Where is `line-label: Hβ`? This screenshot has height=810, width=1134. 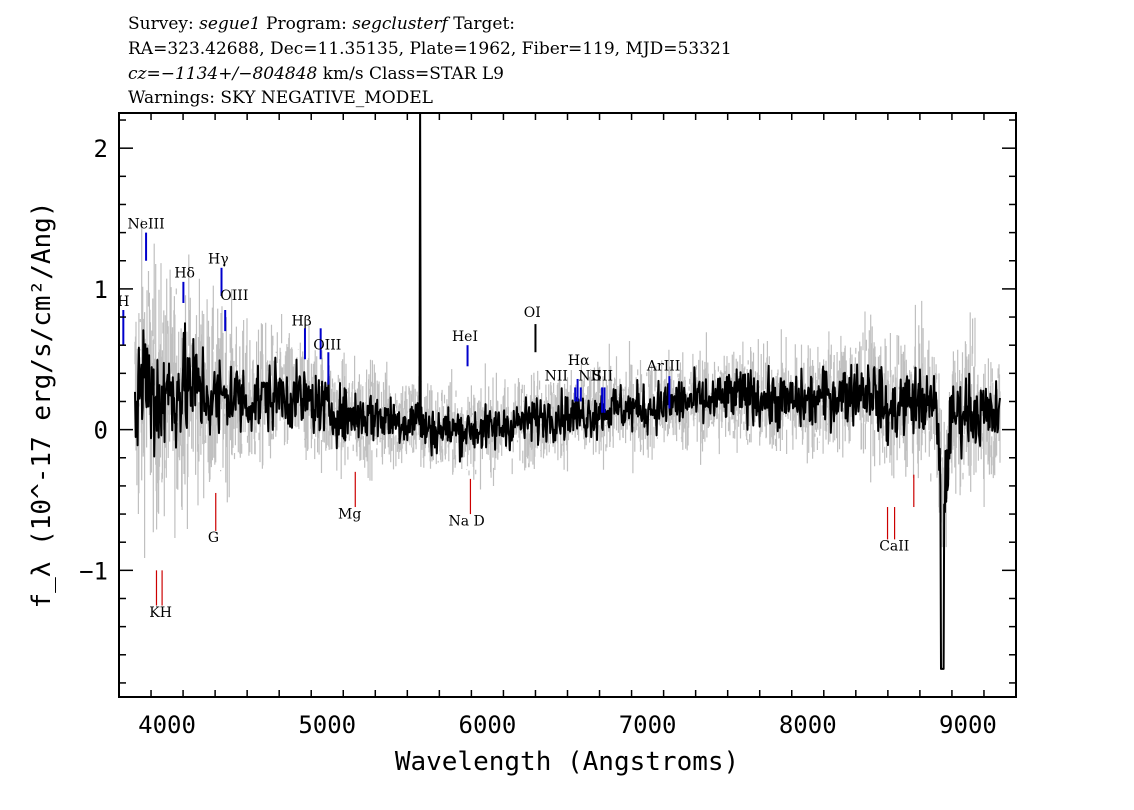 line-label: Hβ is located at coordinates (301, 321).